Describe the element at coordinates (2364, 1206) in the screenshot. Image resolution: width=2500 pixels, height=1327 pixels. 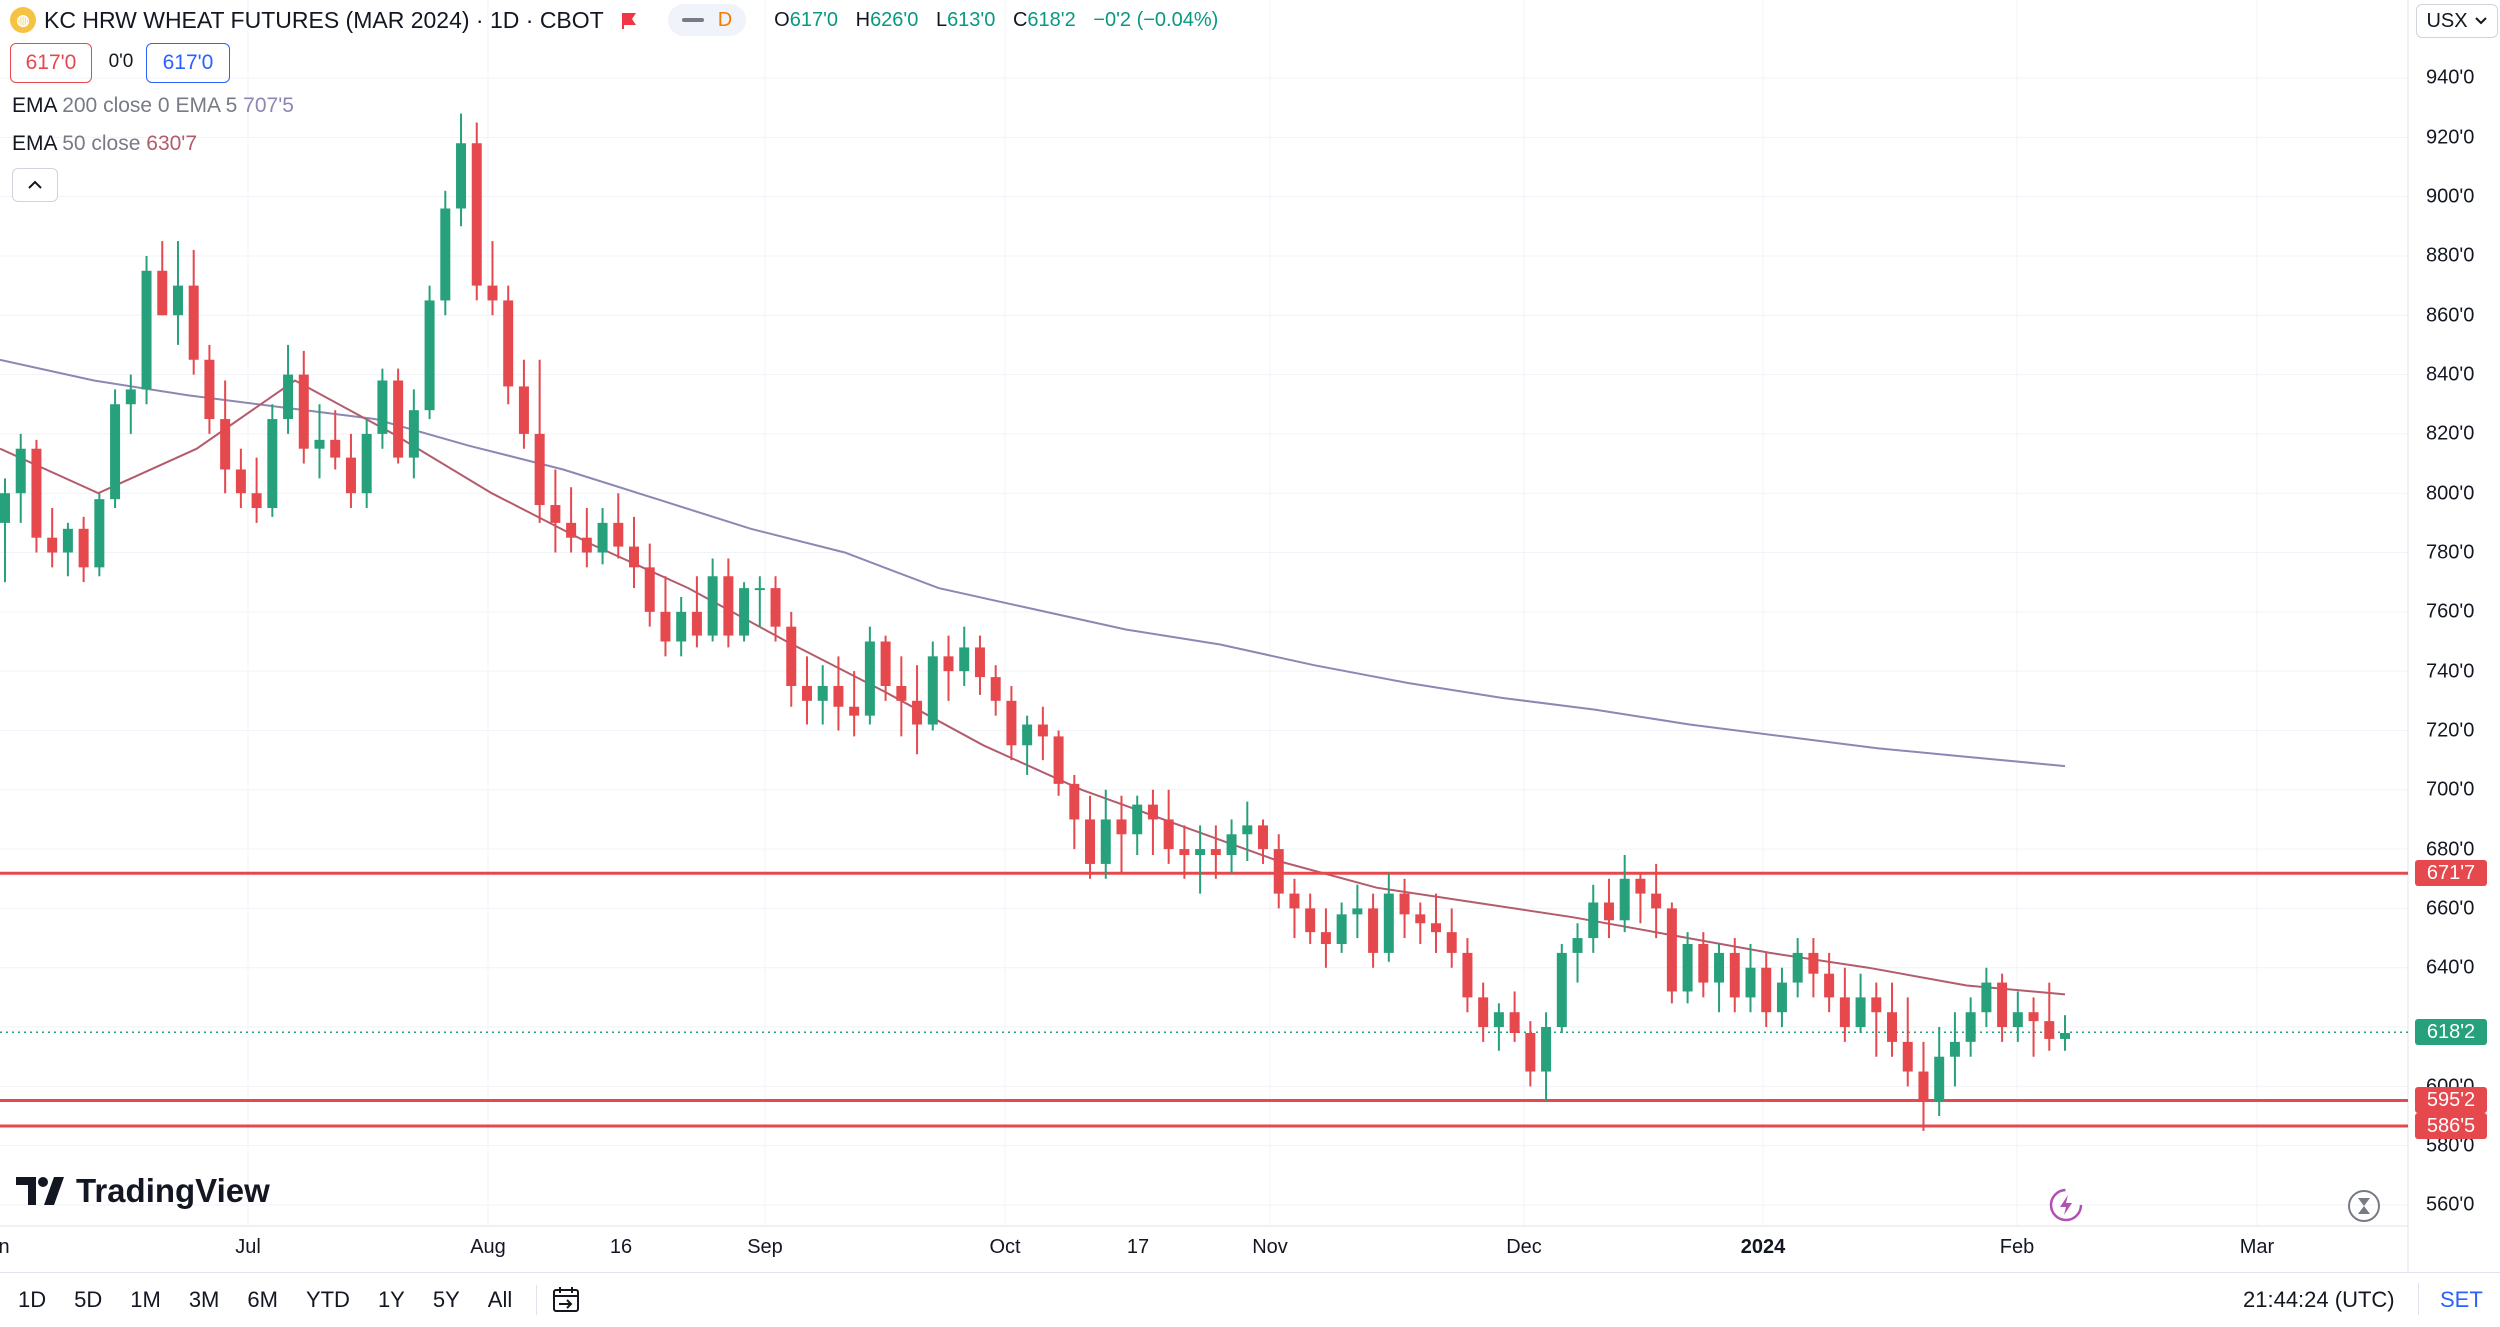
I see `replay-hourglass-icon` at that location.